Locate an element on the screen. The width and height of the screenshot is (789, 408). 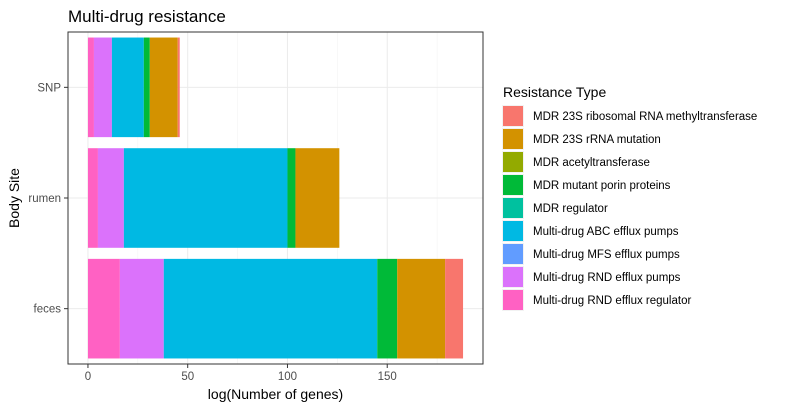
legend-label: Multi-drug RND efflux pumps is located at coordinates (607, 278).